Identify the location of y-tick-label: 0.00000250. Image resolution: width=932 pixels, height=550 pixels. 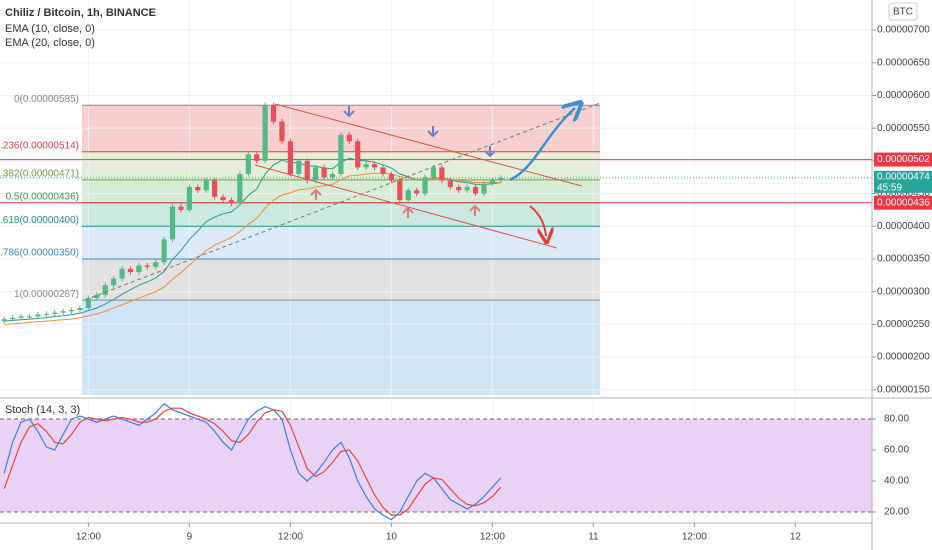
(903, 324).